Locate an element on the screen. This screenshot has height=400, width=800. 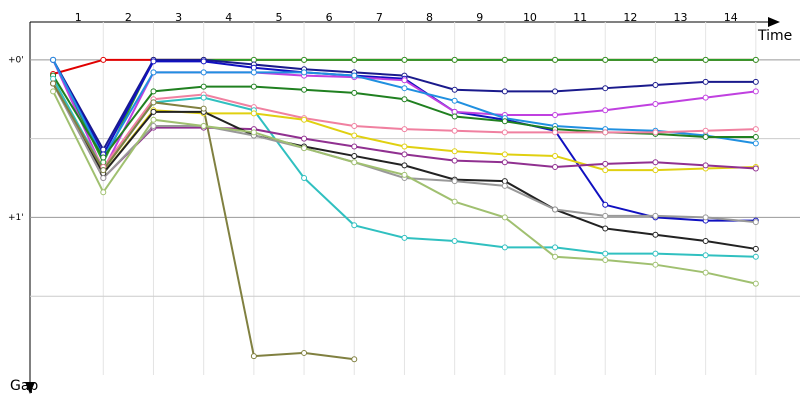
x-axis-arrow is located at coordinates (774, 22).